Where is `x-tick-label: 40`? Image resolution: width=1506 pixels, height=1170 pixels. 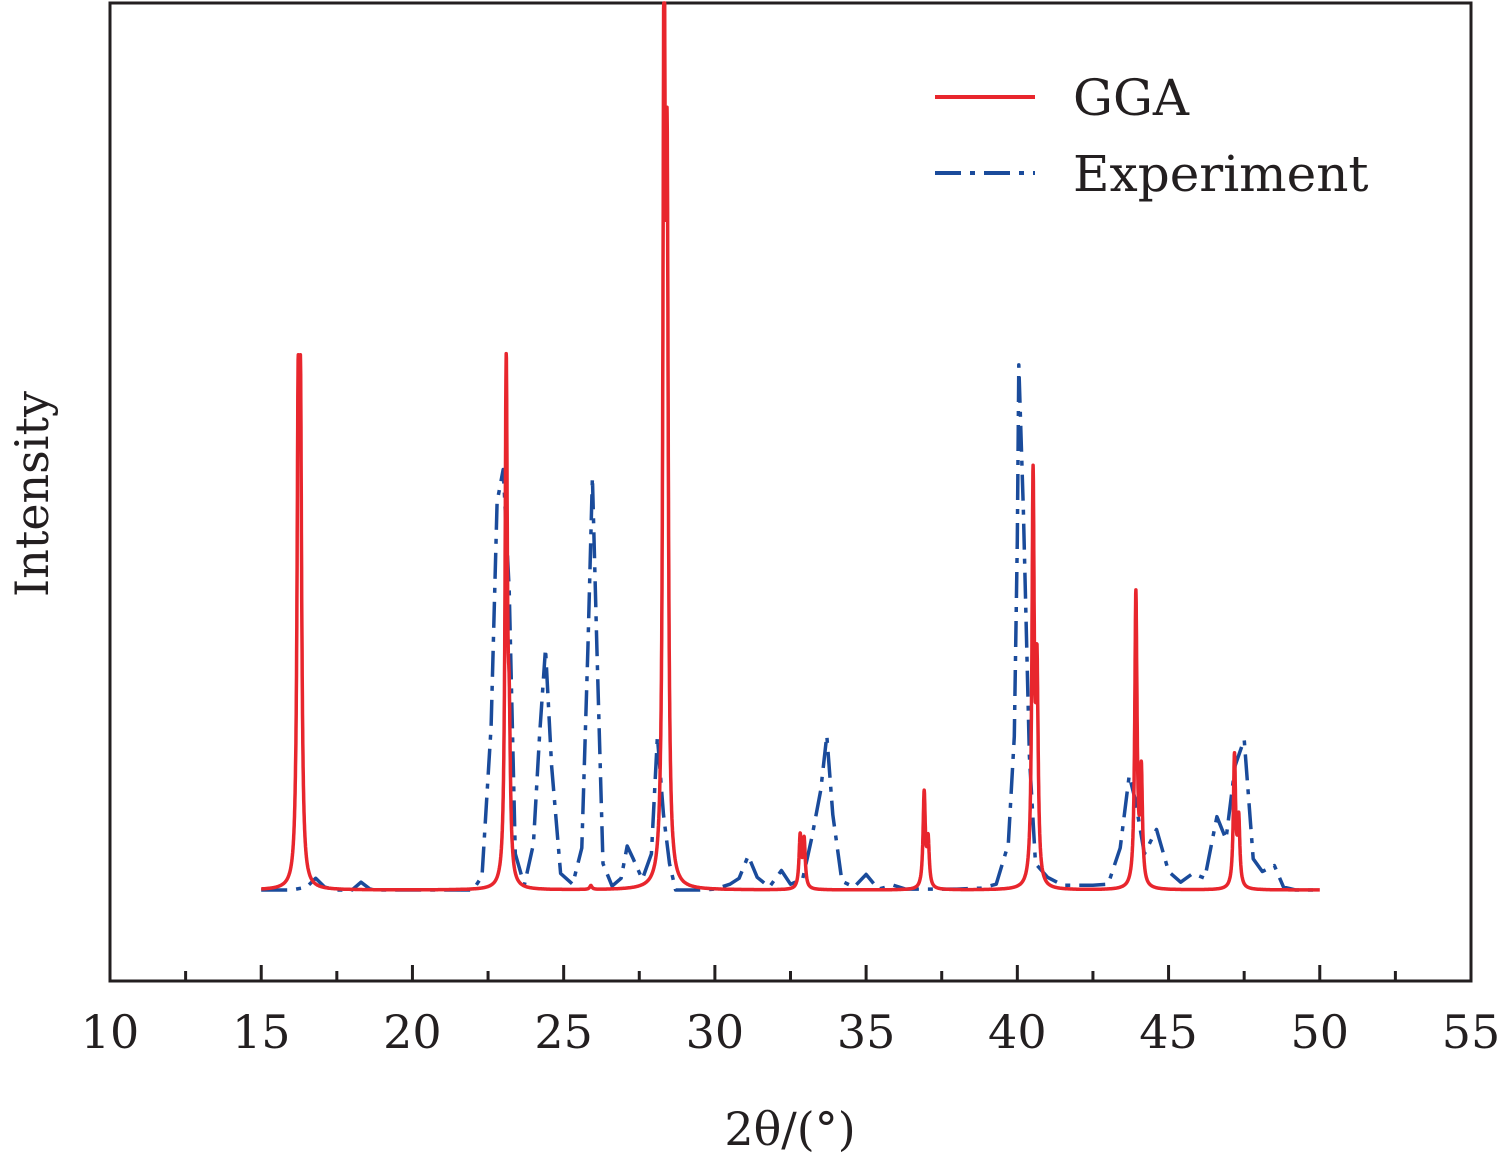 x-tick-label: 40 is located at coordinates (1017, 1032).